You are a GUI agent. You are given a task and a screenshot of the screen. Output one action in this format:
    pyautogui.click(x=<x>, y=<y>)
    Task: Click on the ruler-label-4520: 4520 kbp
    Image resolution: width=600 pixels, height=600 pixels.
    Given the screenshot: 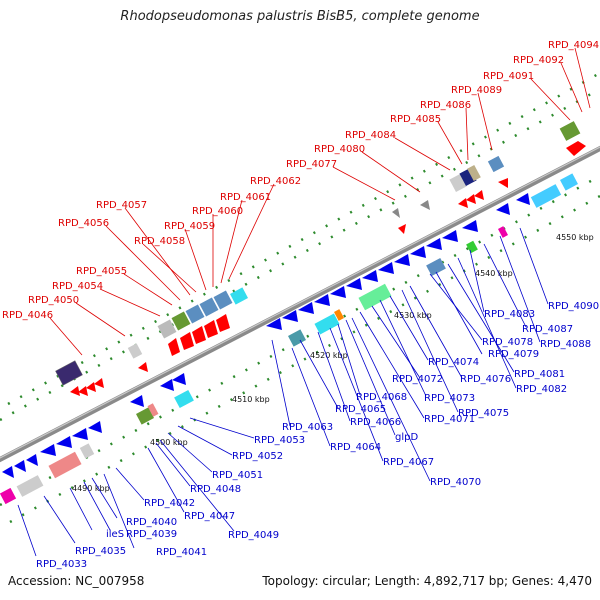 What is the action you would take?
    pyautogui.click(x=329, y=355)
    